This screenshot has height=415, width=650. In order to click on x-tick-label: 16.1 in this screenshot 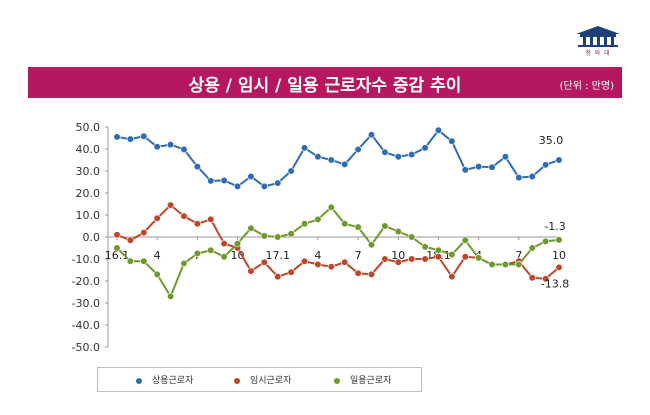, I will do `click(117, 255)`.